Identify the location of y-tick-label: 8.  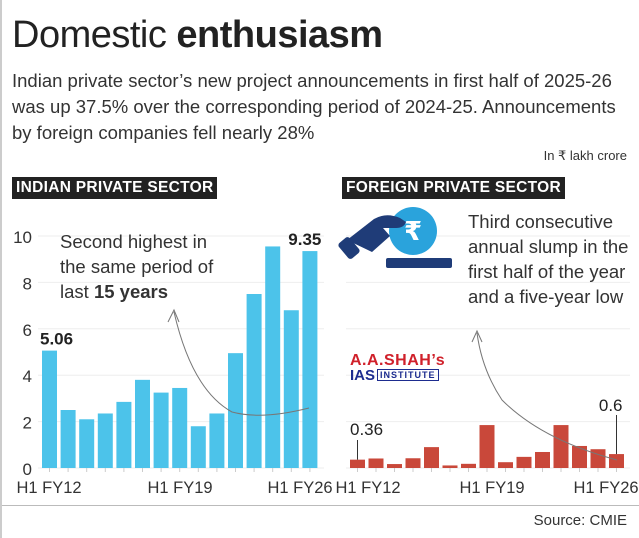
(27, 283).